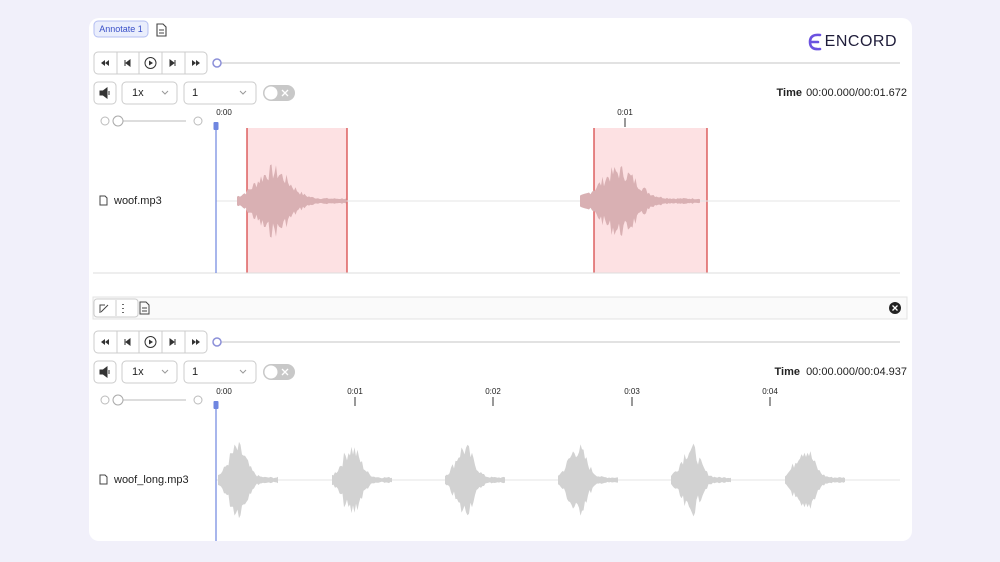 The image size is (1000, 562). What do you see at coordinates (104, 308) in the screenshot?
I see `edit-icon` at bounding box center [104, 308].